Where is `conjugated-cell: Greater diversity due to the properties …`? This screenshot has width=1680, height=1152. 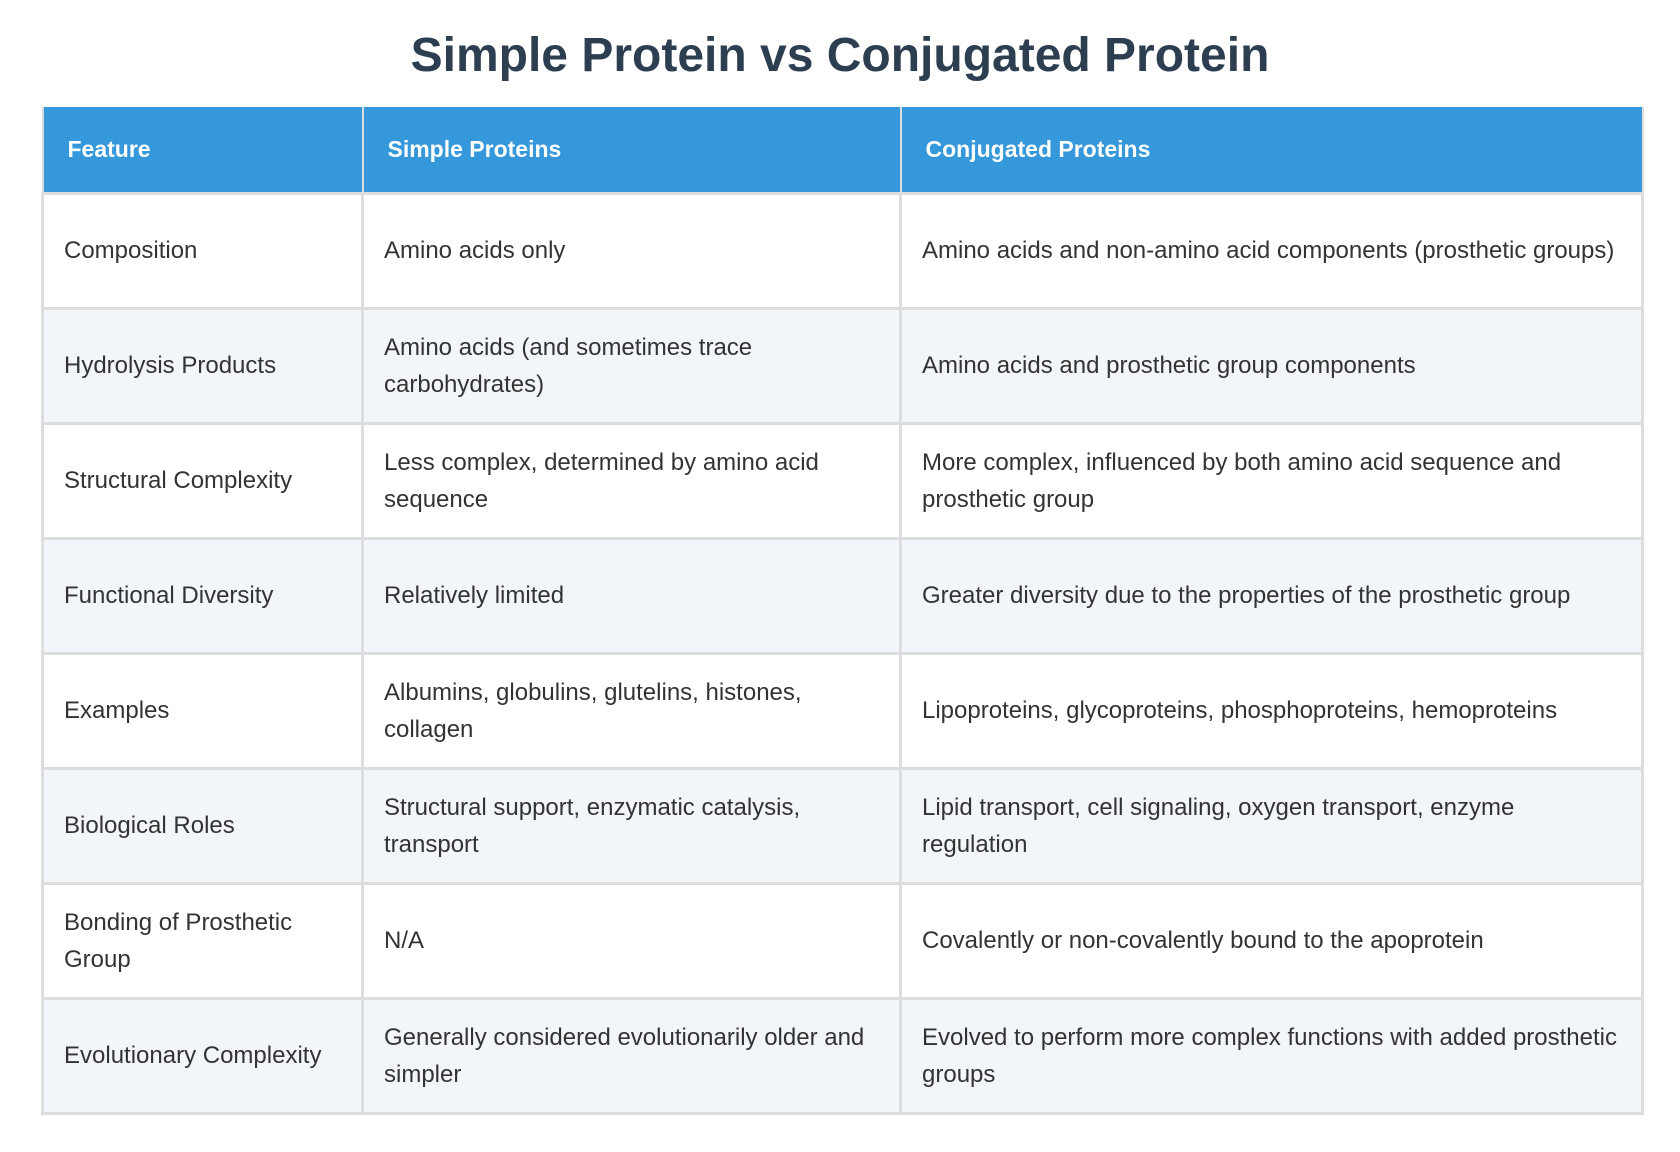
conjugated-cell: Greater diversity due to the properties … is located at coordinates (1271, 595).